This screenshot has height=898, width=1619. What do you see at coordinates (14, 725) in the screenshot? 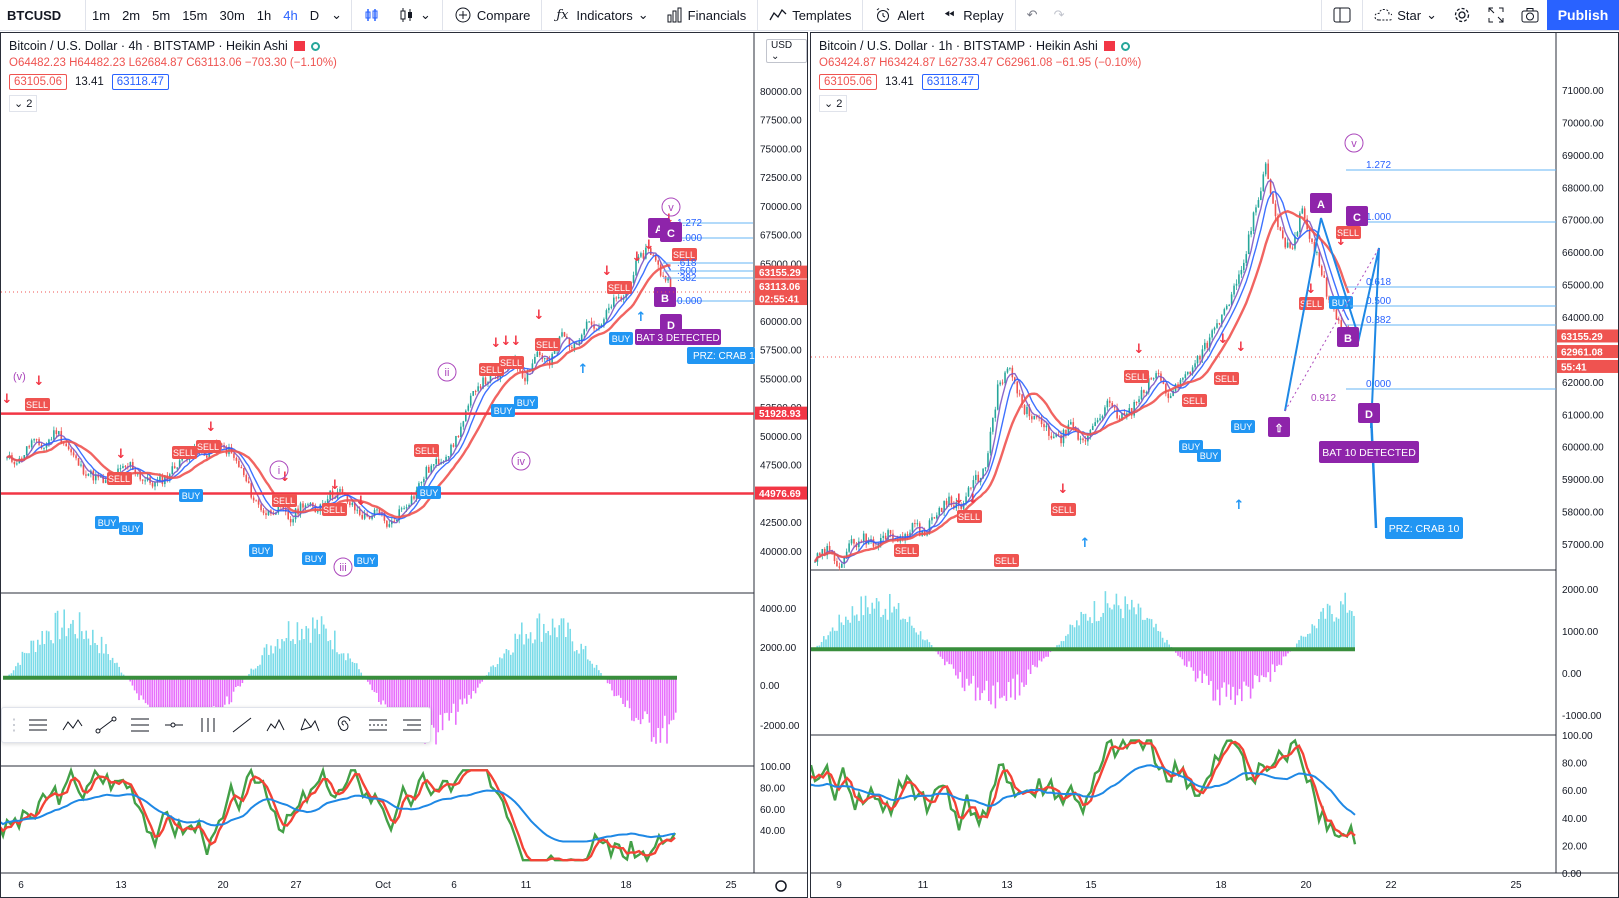
I see `drag-handle-icon: ⋮` at bounding box center [14, 725].